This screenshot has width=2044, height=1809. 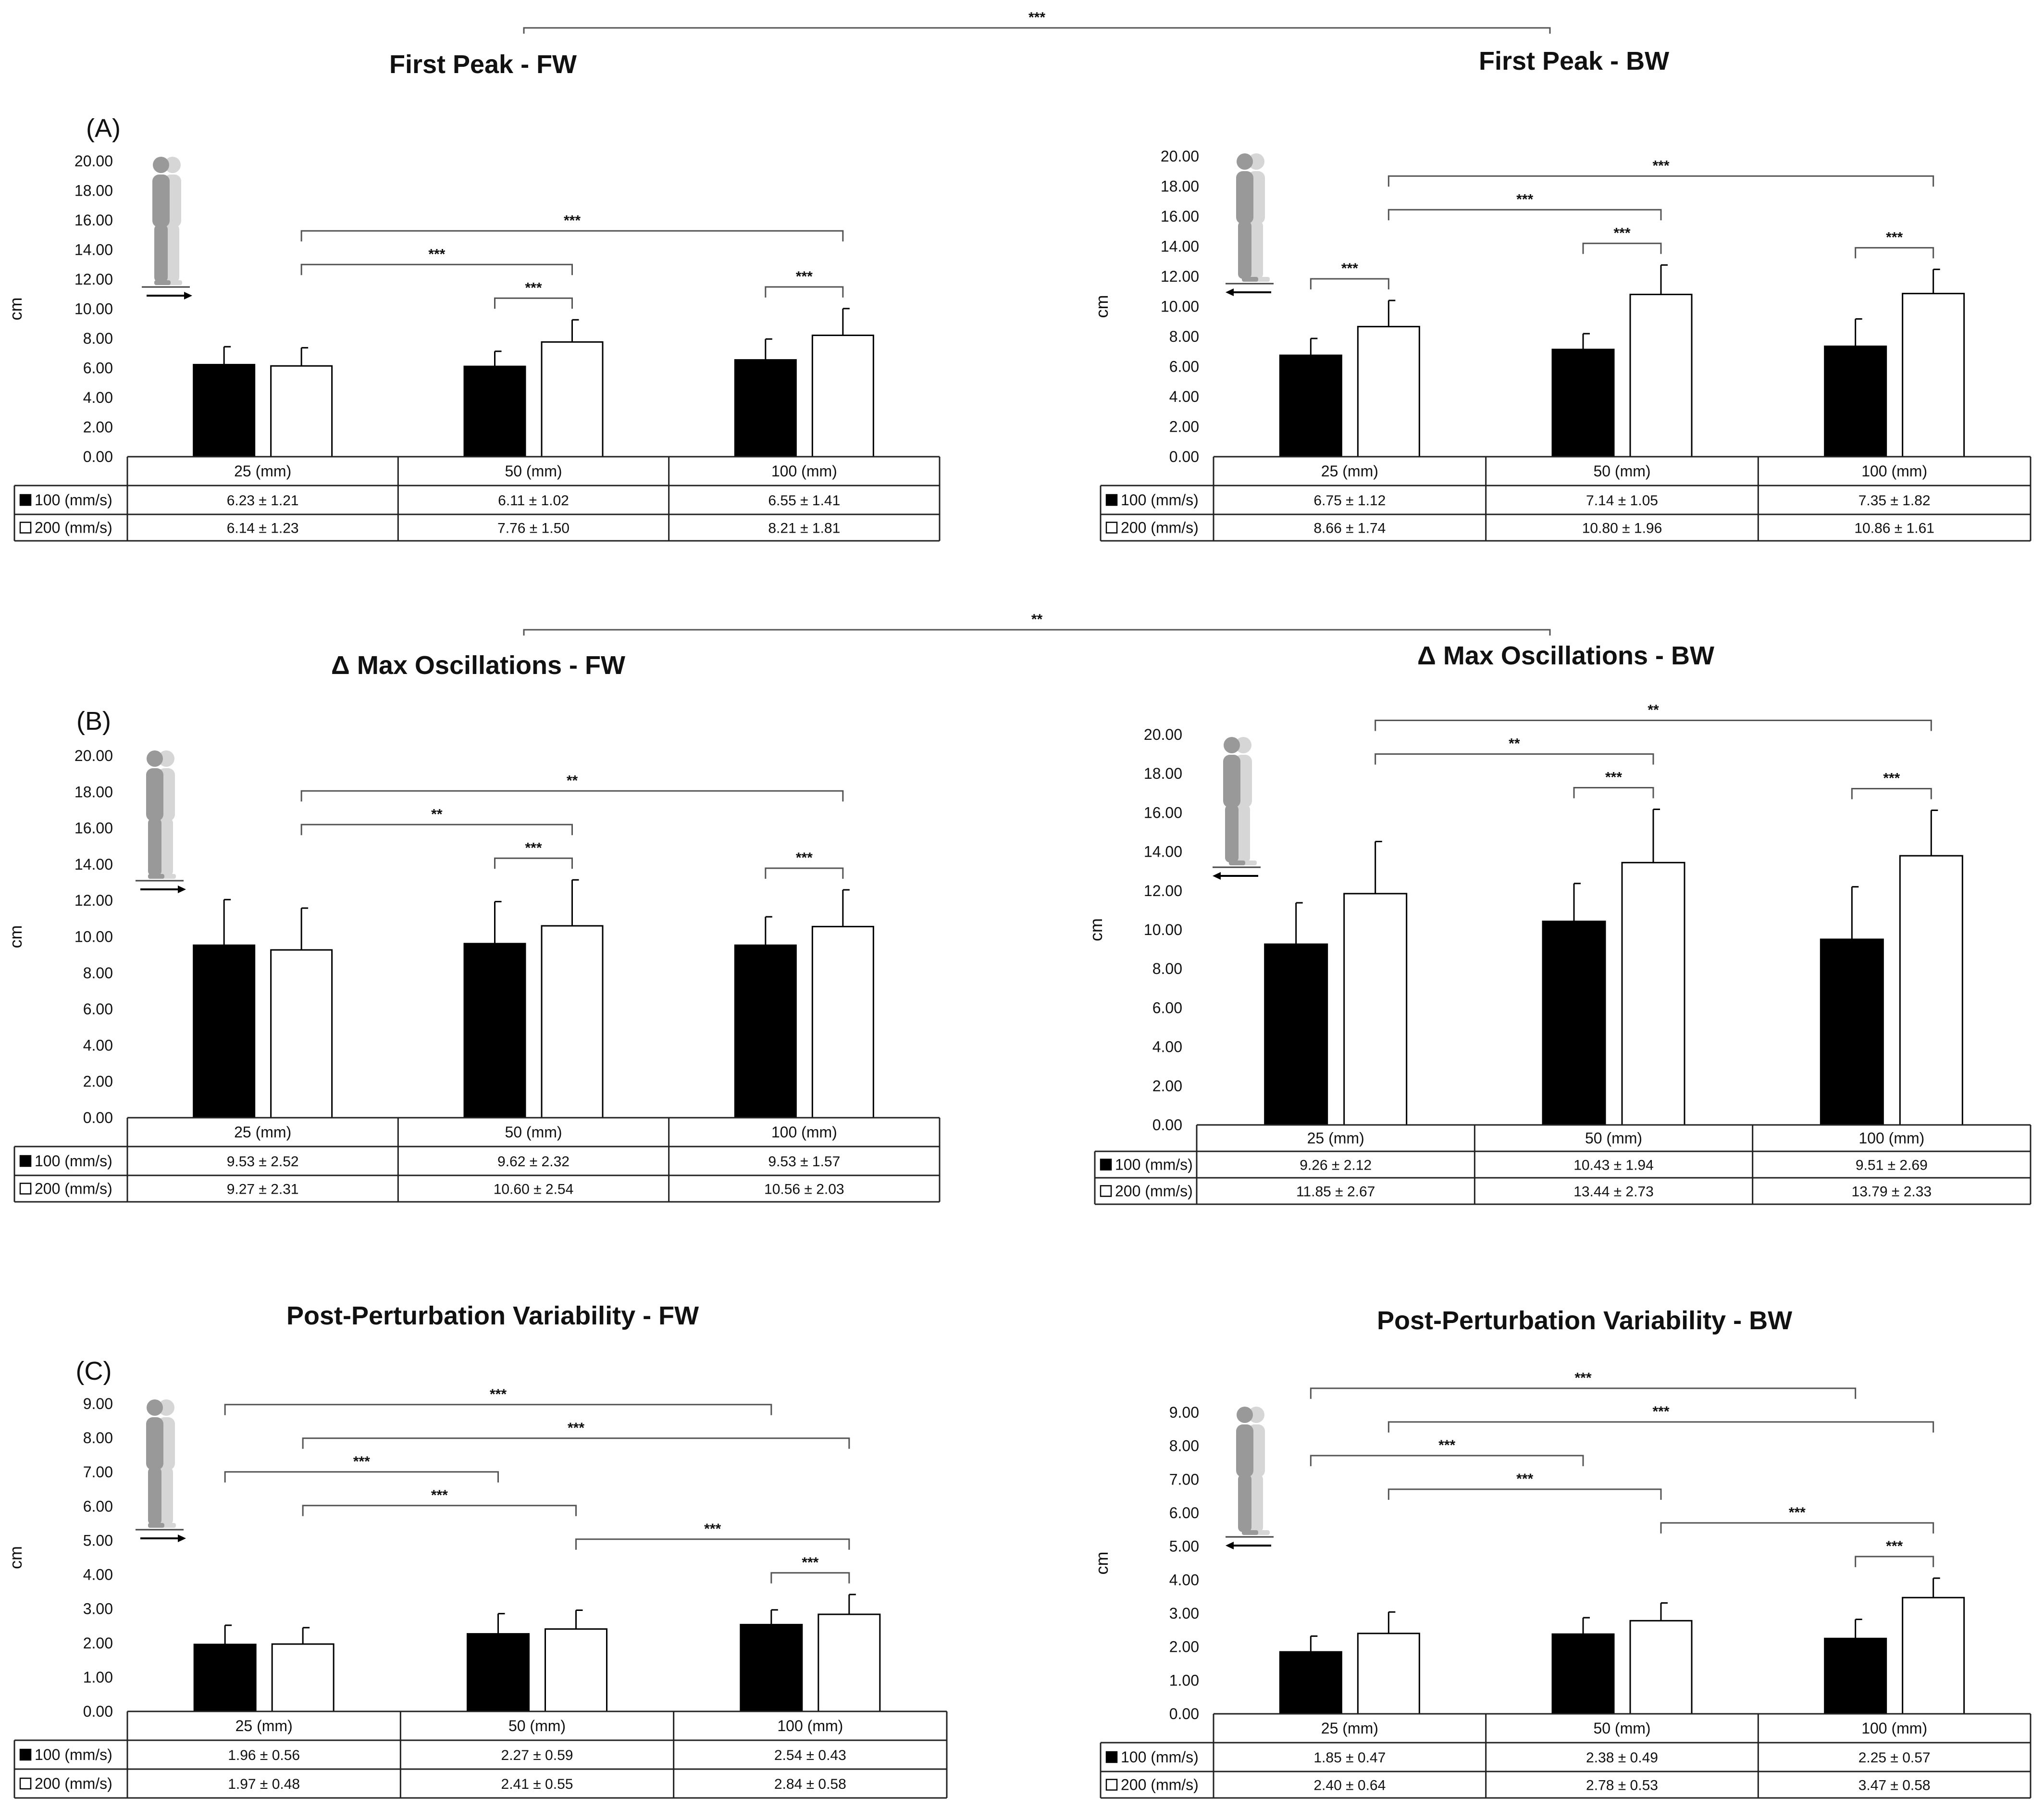 I want to click on mean-sd-label: 10.80 ± 1.96, so click(x=1622, y=529).